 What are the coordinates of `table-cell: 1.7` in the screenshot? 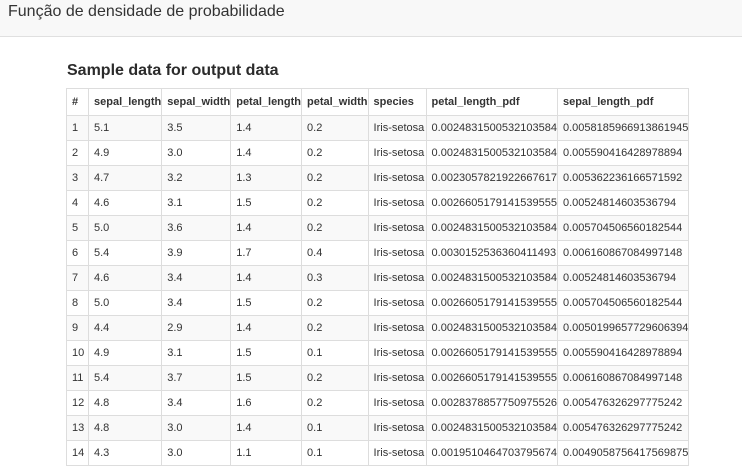 It's located at (266, 253).